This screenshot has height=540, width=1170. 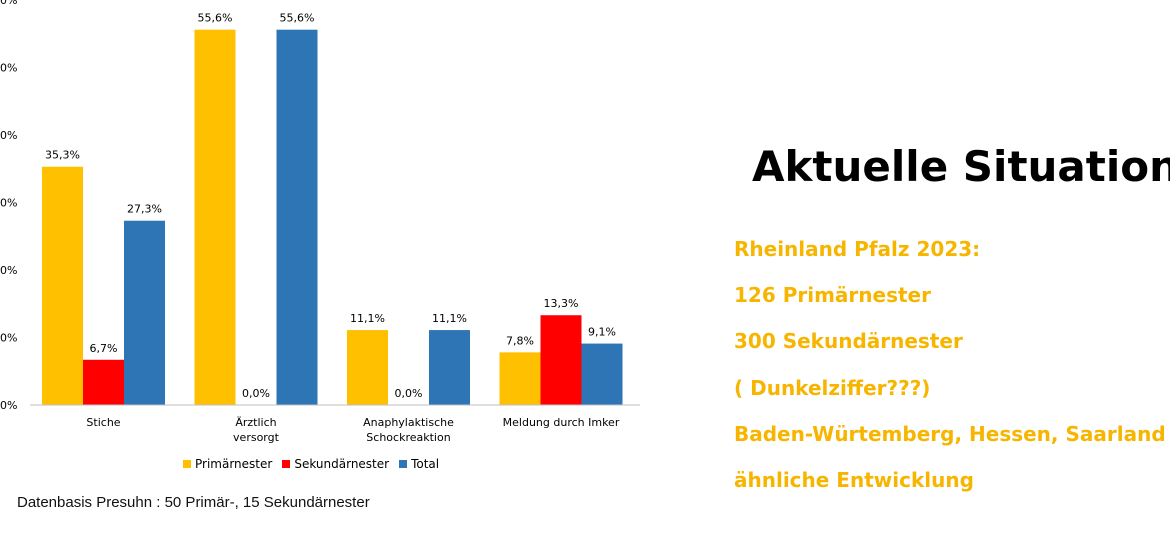 What do you see at coordinates (848, 341) in the screenshot?
I see `info-line: 300 Sekundärnester` at bounding box center [848, 341].